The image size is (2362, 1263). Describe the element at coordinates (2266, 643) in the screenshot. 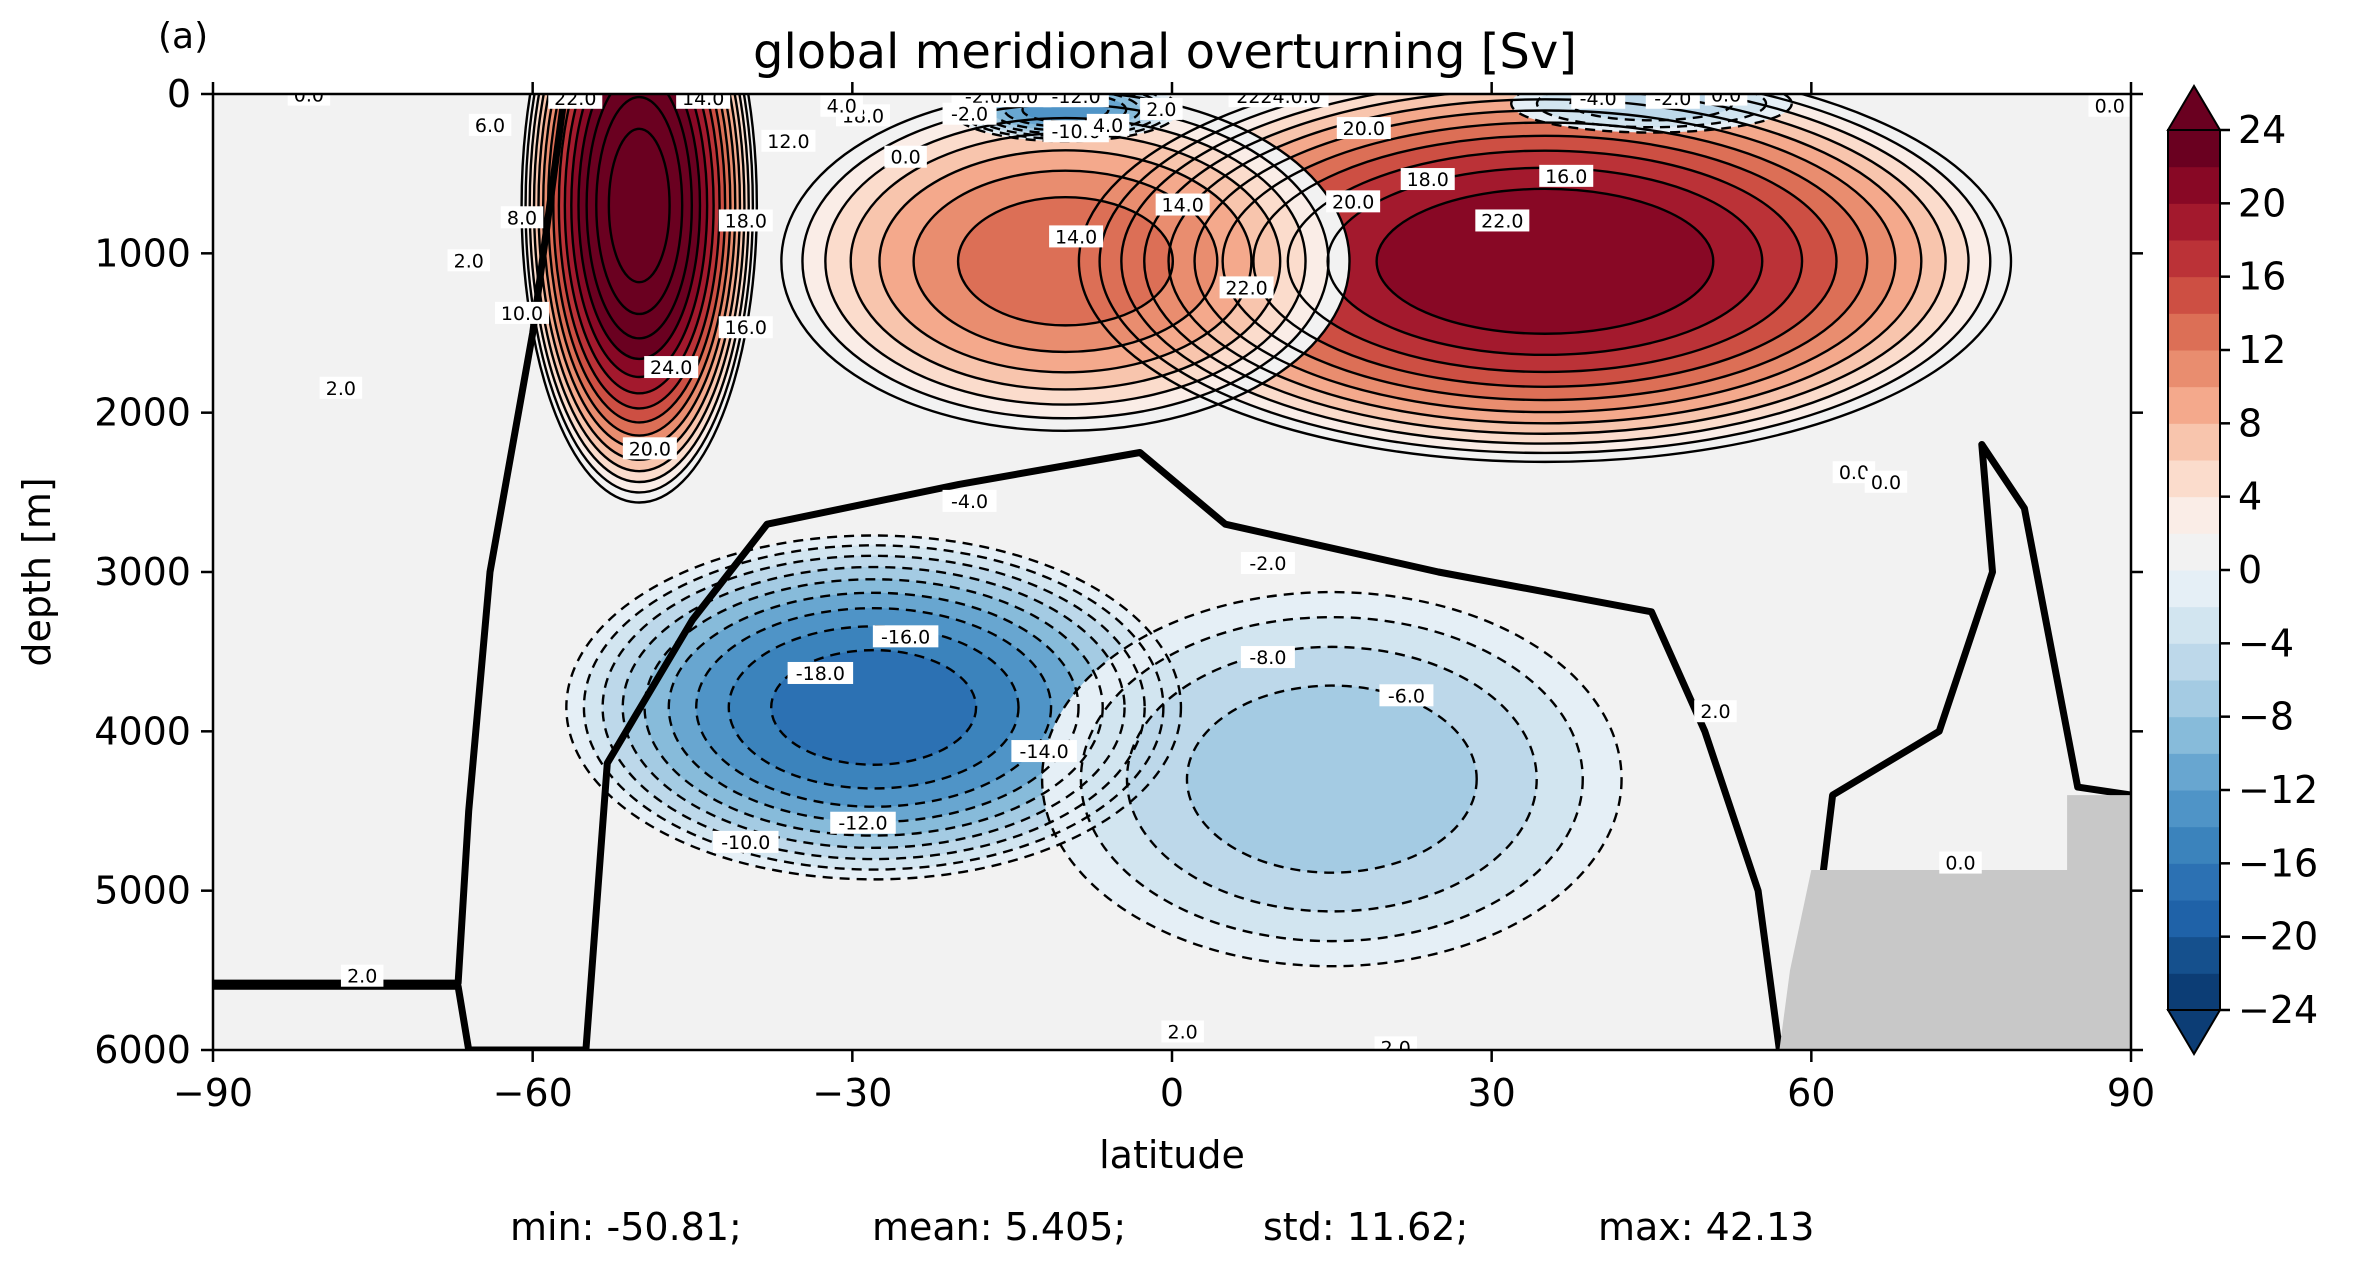

I see `colorbar-tick-label: −4` at that location.